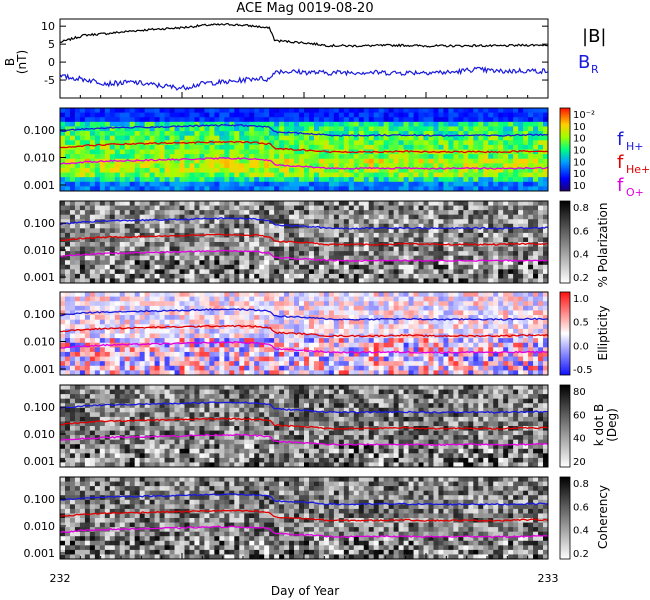 The image size is (650, 600). I want to click on colorbar-tick-label: 1.0, so click(581, 299).